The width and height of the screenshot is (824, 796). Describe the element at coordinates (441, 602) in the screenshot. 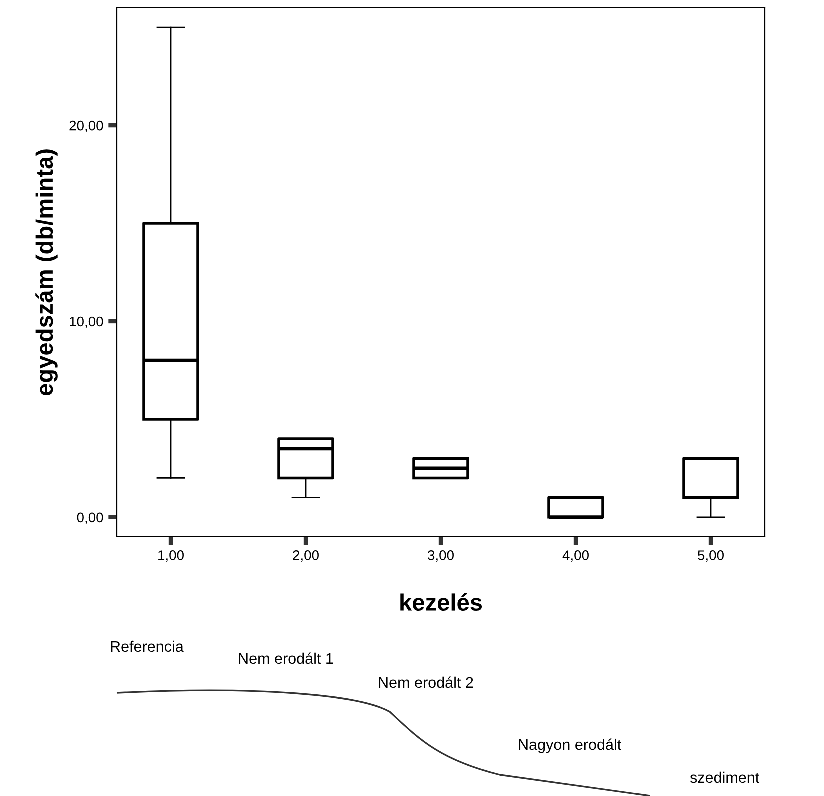

I see `x-axis-title: kezelés` at that location.